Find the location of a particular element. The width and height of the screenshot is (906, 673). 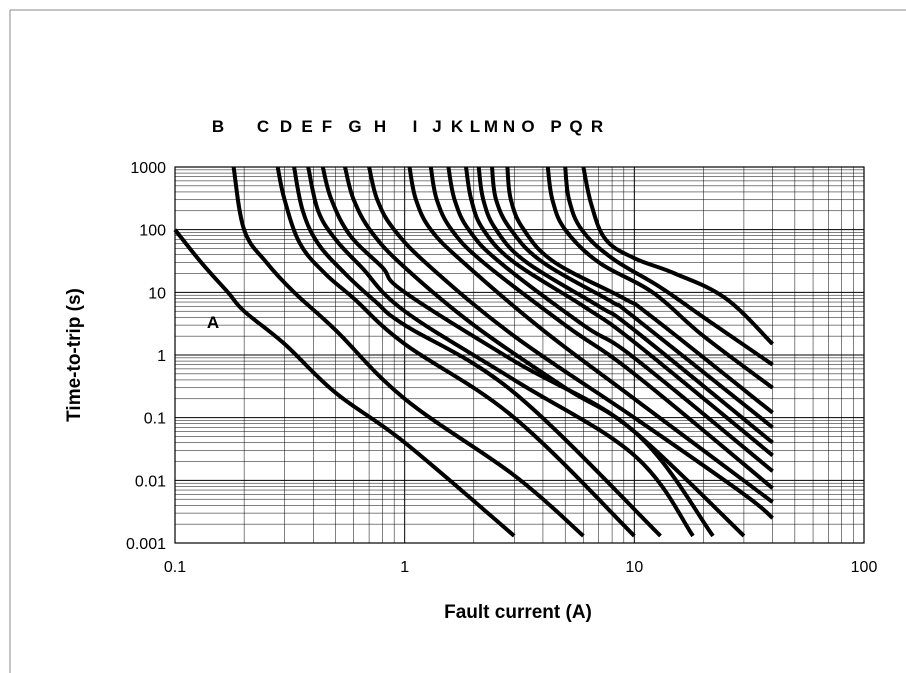

curve-label-f: F is located at coordinates (327, 126).